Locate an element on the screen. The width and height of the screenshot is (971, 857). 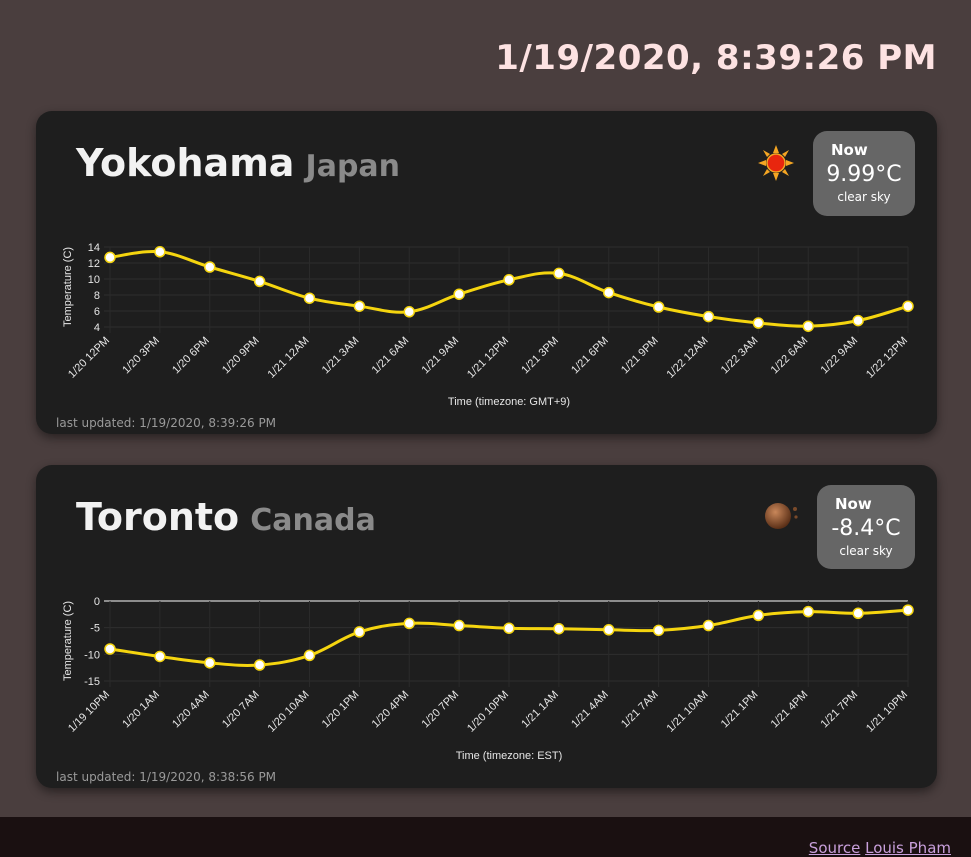
x-tick-label: 1/22 12PM is located at coordinates (887, 358).